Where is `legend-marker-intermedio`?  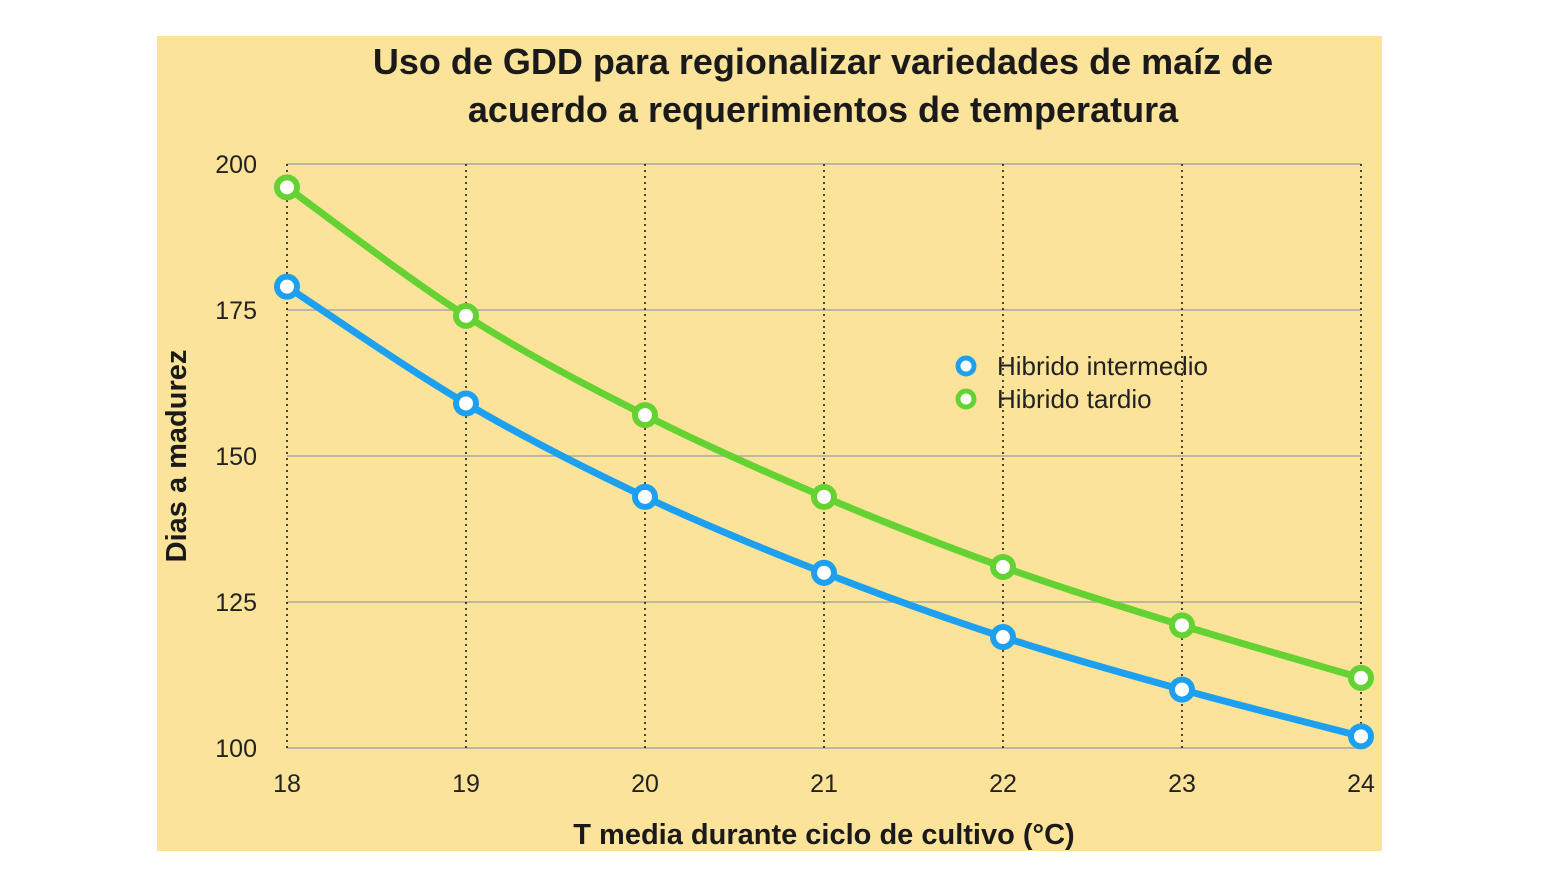
legend-marker-intermedio is located at coordinates (966, 366).